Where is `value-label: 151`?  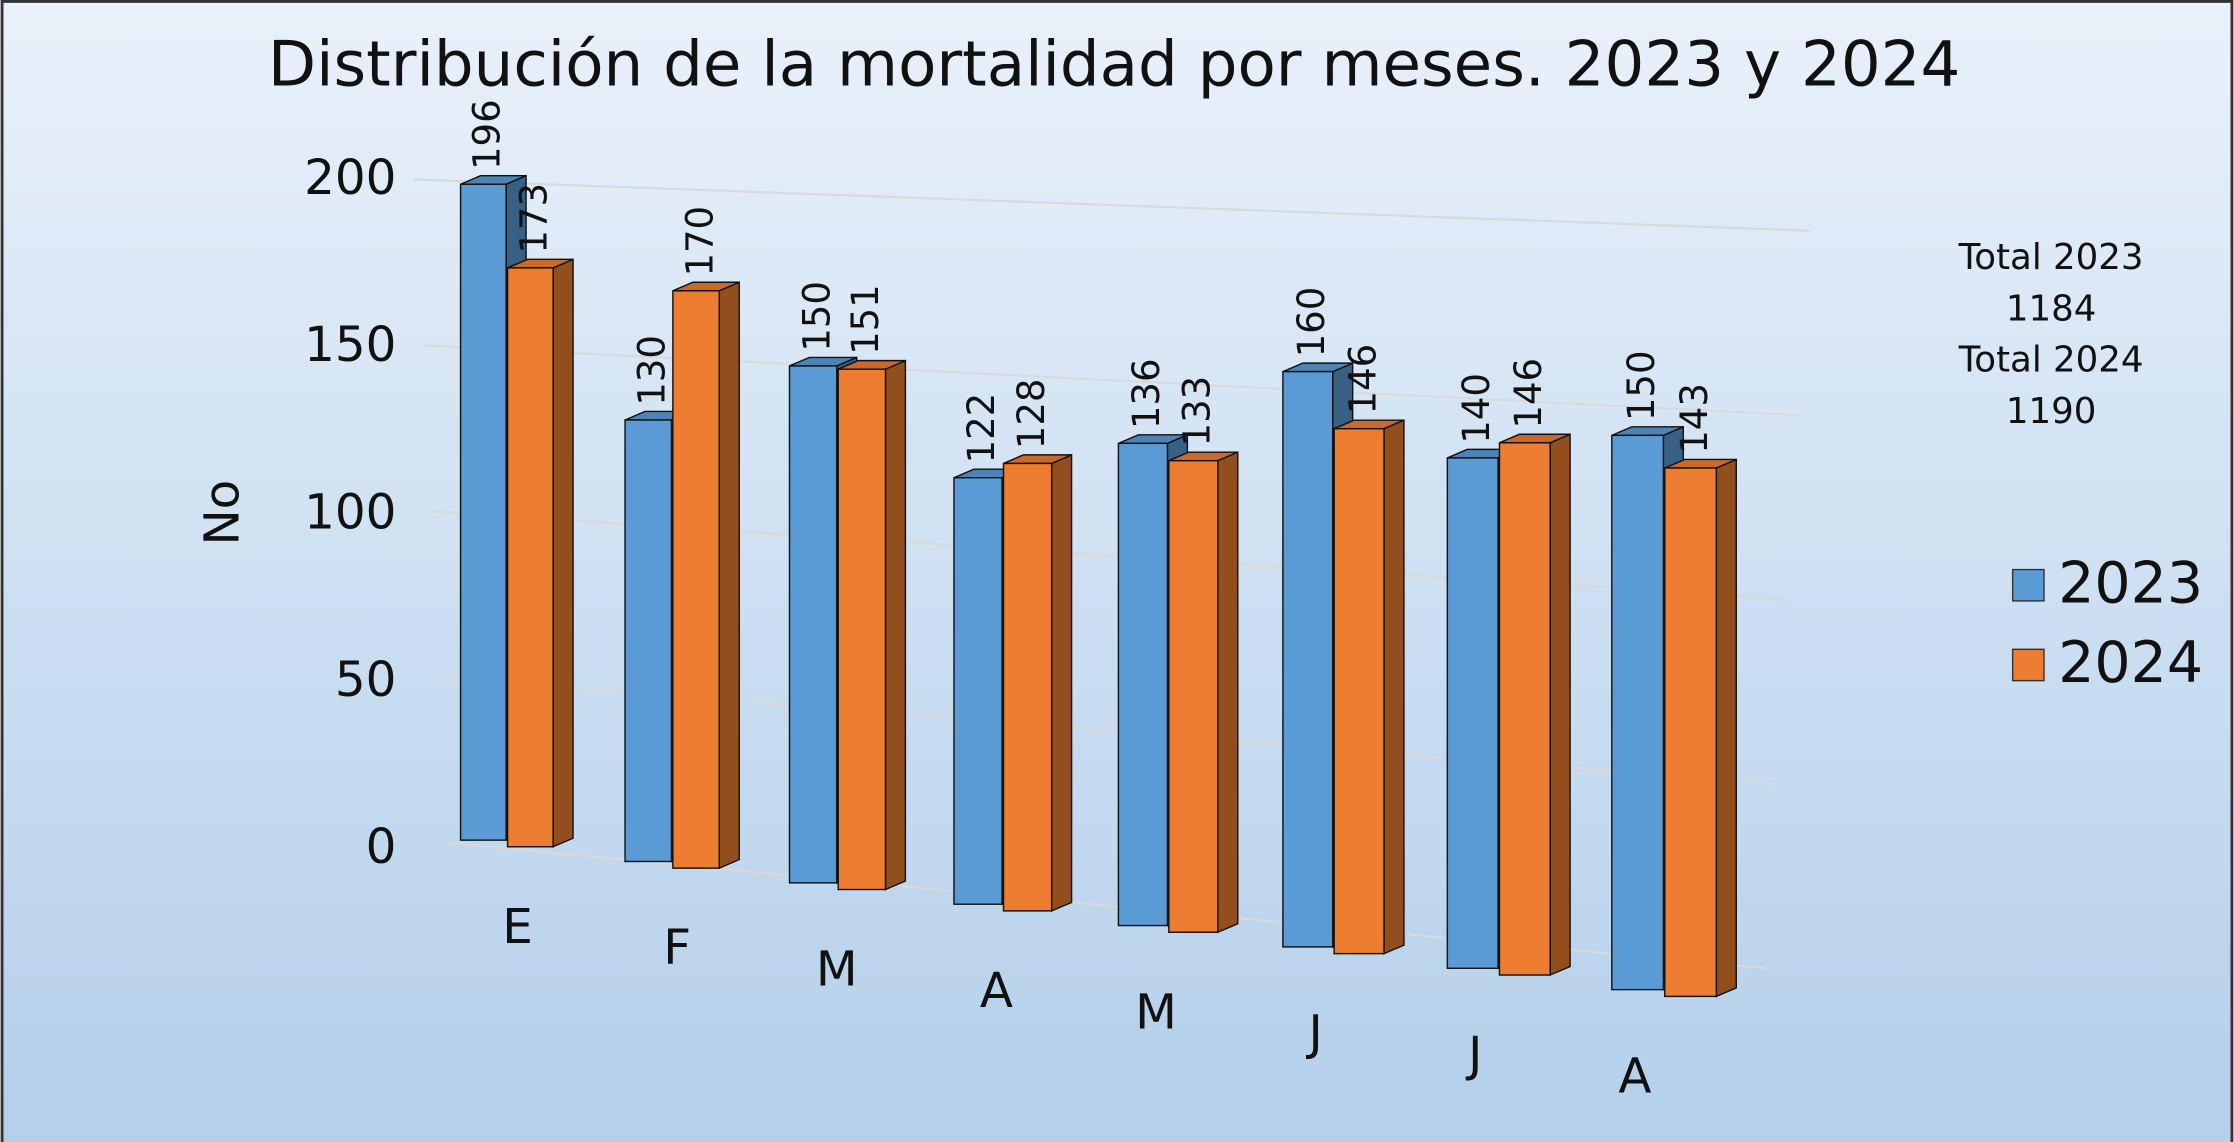 value-label: 151 is located at coordinates (865, 319).